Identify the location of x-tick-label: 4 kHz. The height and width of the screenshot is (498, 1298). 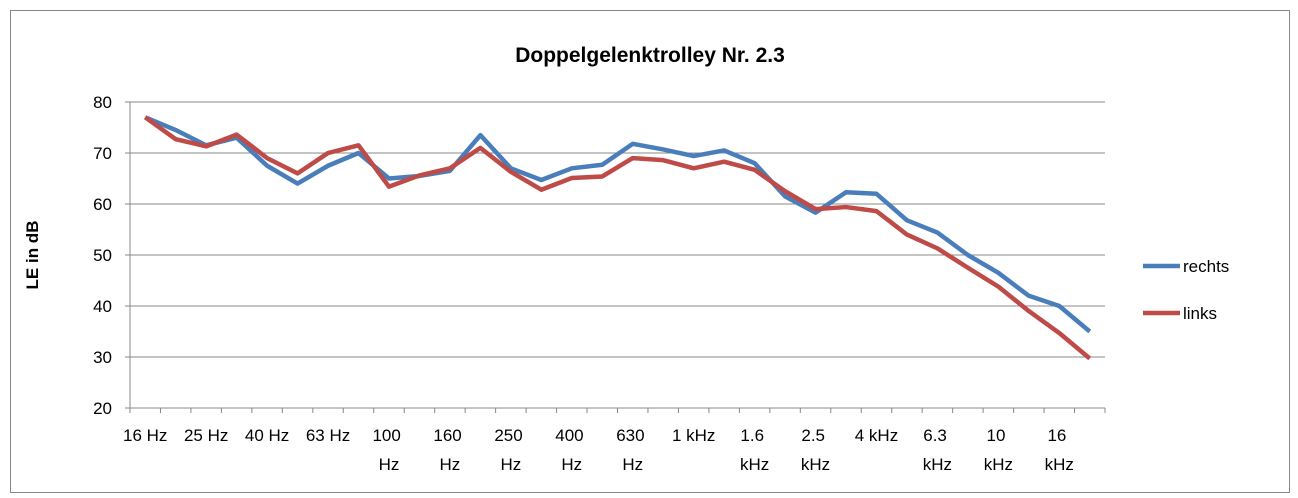
(876, 435).